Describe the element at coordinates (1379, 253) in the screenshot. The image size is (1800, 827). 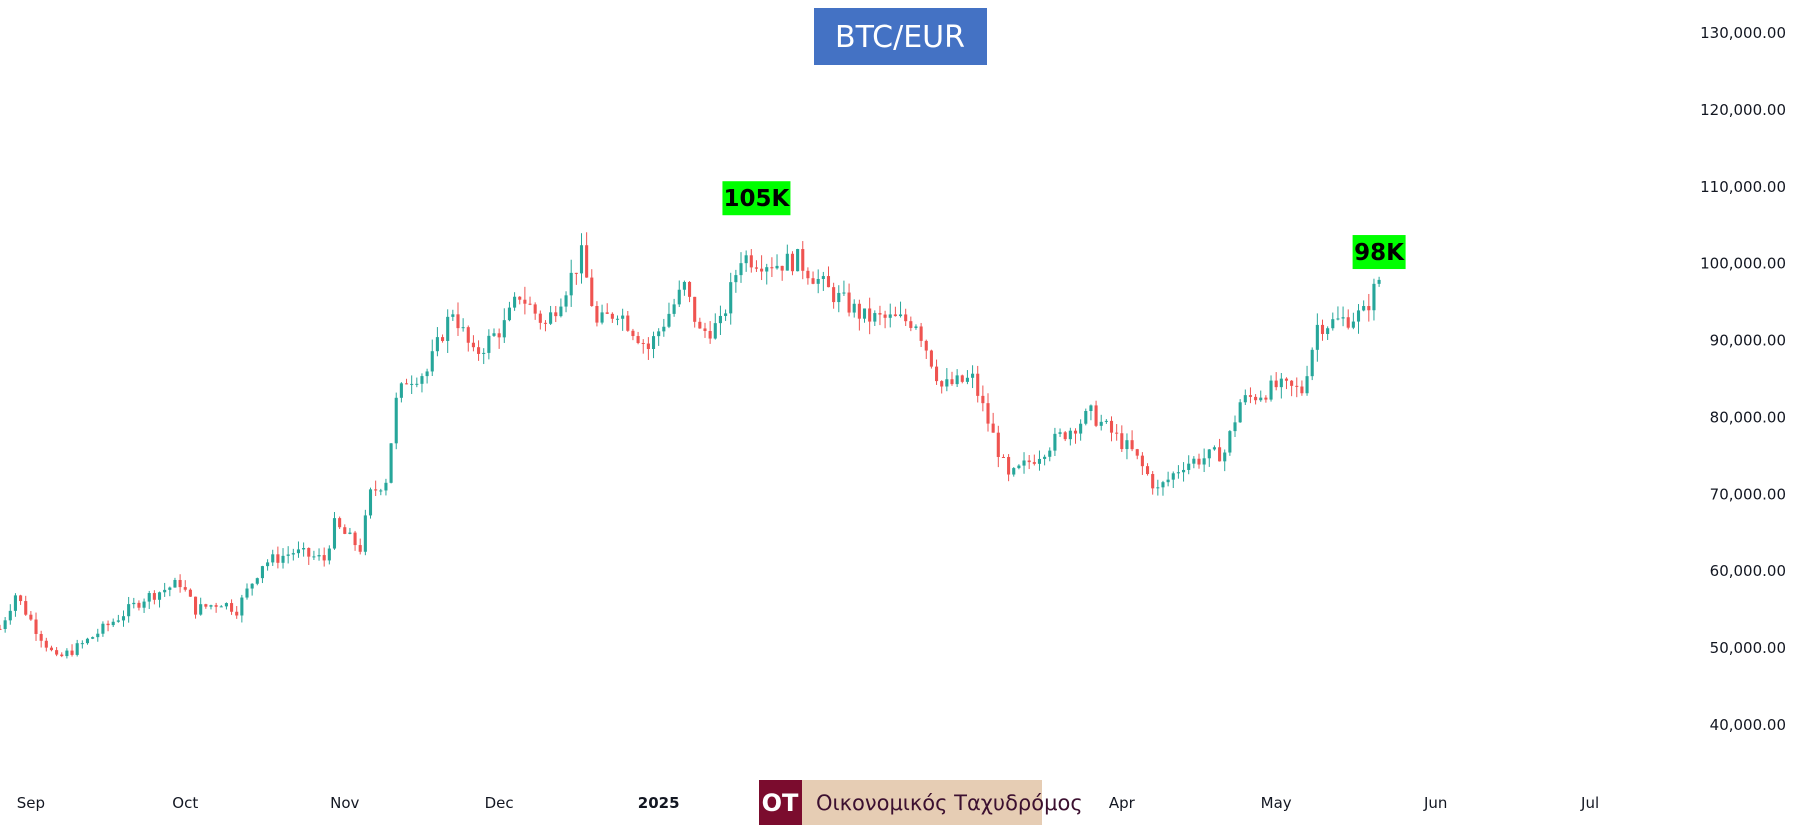
I see `callout-label: 98K` at that location.